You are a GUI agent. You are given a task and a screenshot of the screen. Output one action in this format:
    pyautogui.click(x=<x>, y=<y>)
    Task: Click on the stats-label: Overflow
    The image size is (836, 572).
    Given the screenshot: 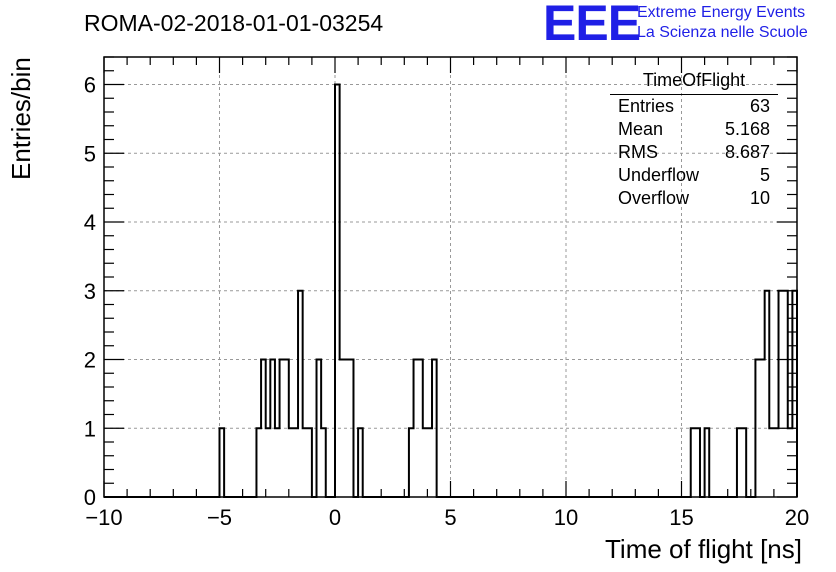 What is the action you would take?
    pyautogui.click(x=654, y=198)
    